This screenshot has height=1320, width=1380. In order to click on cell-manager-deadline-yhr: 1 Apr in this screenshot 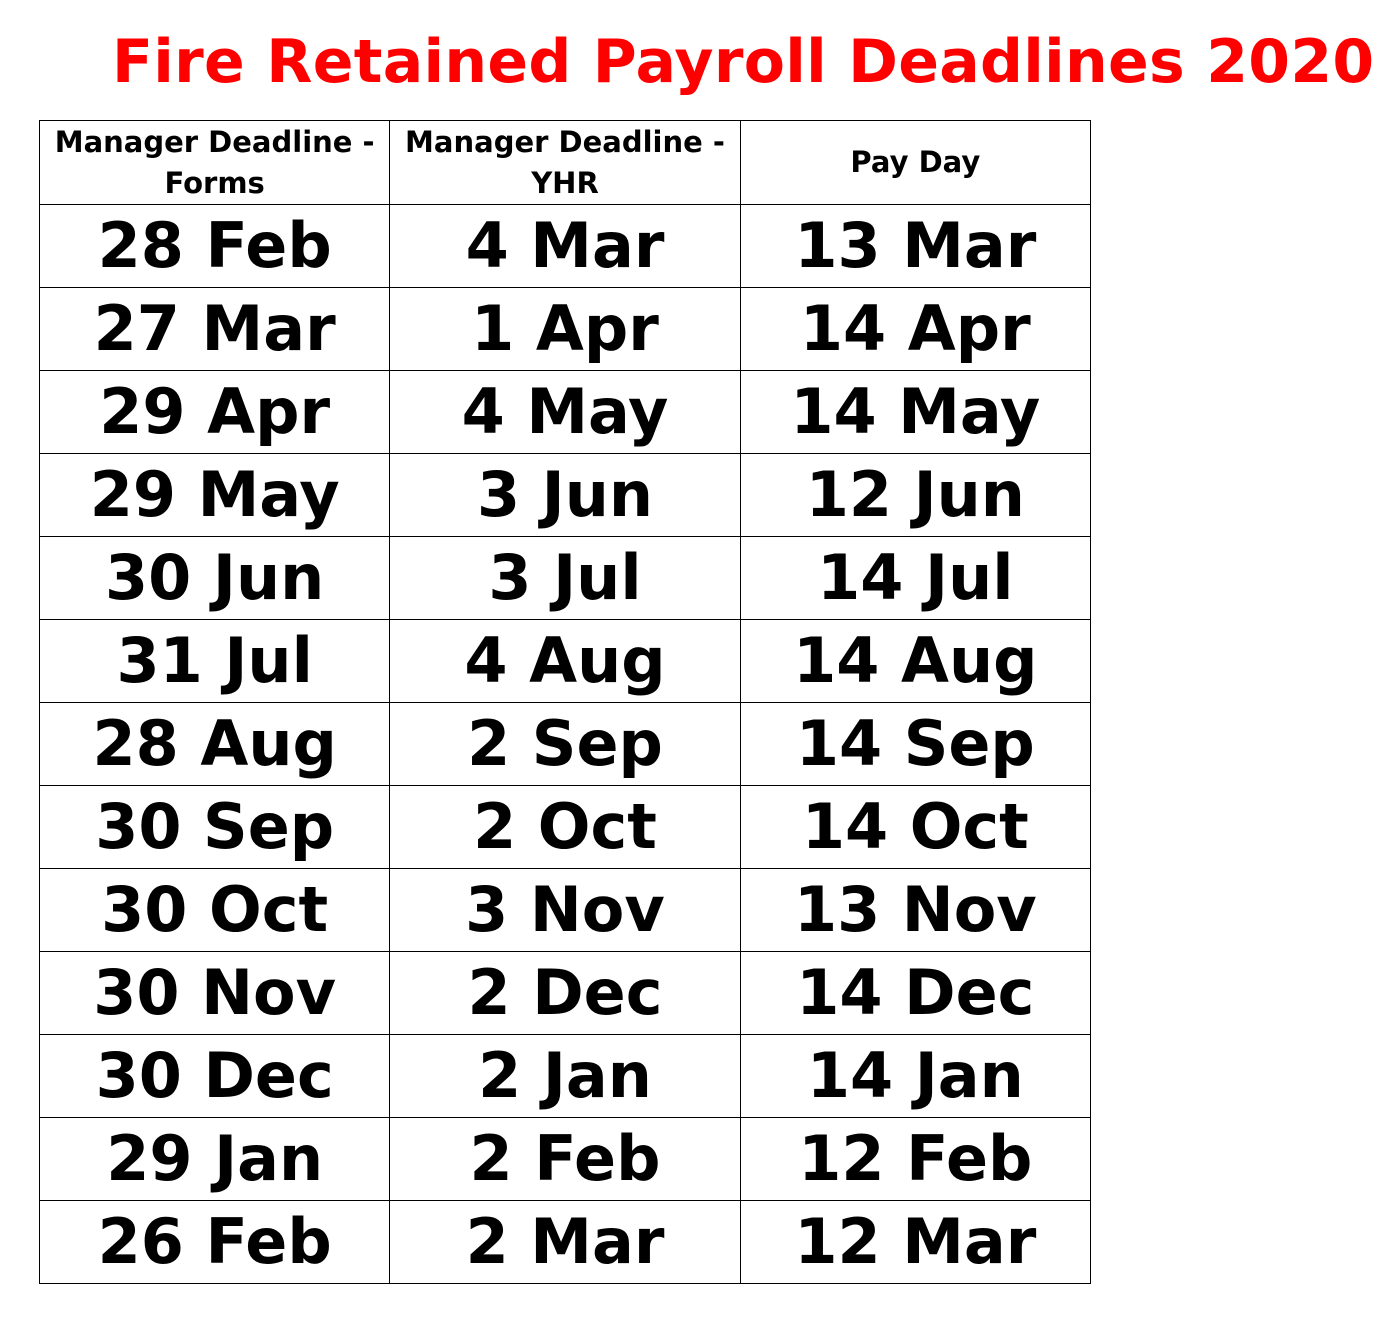, I will do `click(565, 329)`.